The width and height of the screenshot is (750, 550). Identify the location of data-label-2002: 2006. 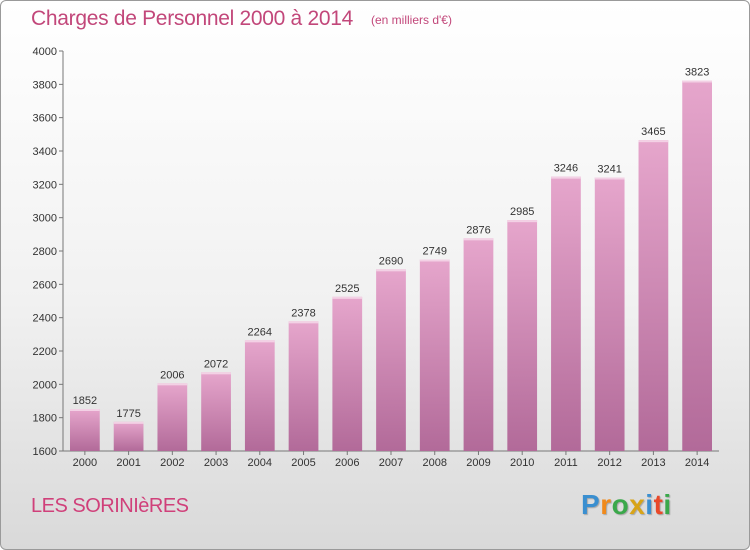
(172, 375).